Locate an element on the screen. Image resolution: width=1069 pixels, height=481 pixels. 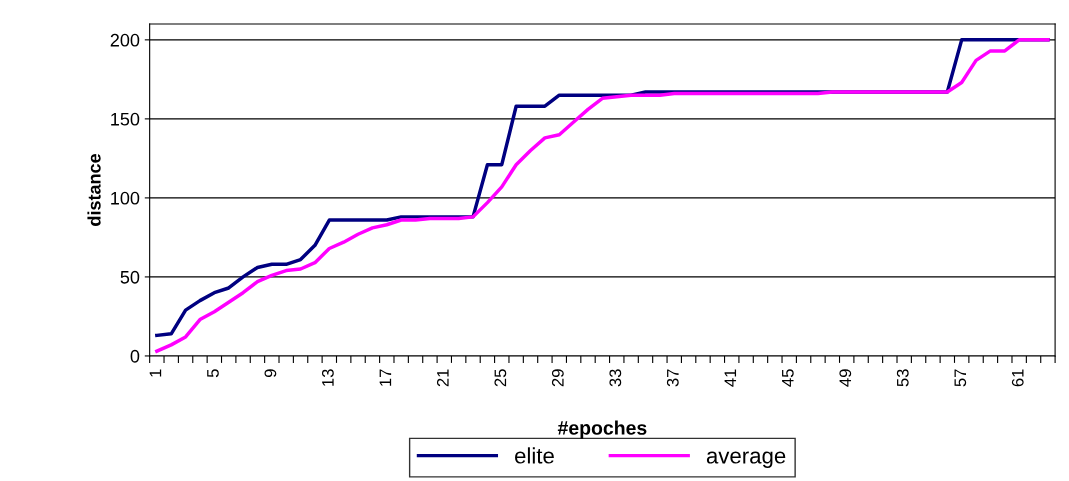
x-tick-label: 53 is located at coordinates (902, 378).